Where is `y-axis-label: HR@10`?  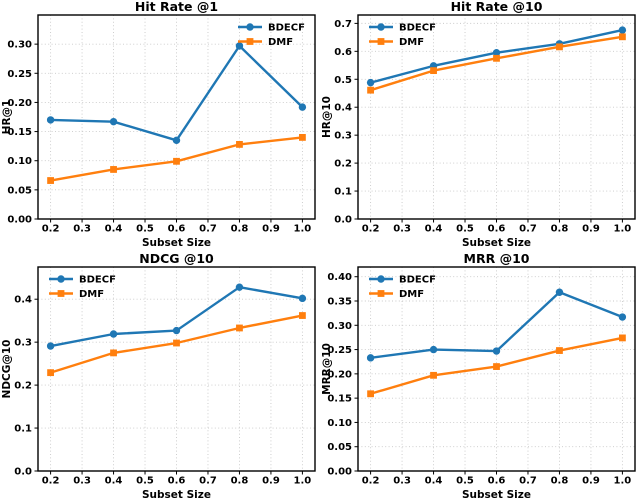 y-axis-label: HR@10 is located at coordinates (327, 117).